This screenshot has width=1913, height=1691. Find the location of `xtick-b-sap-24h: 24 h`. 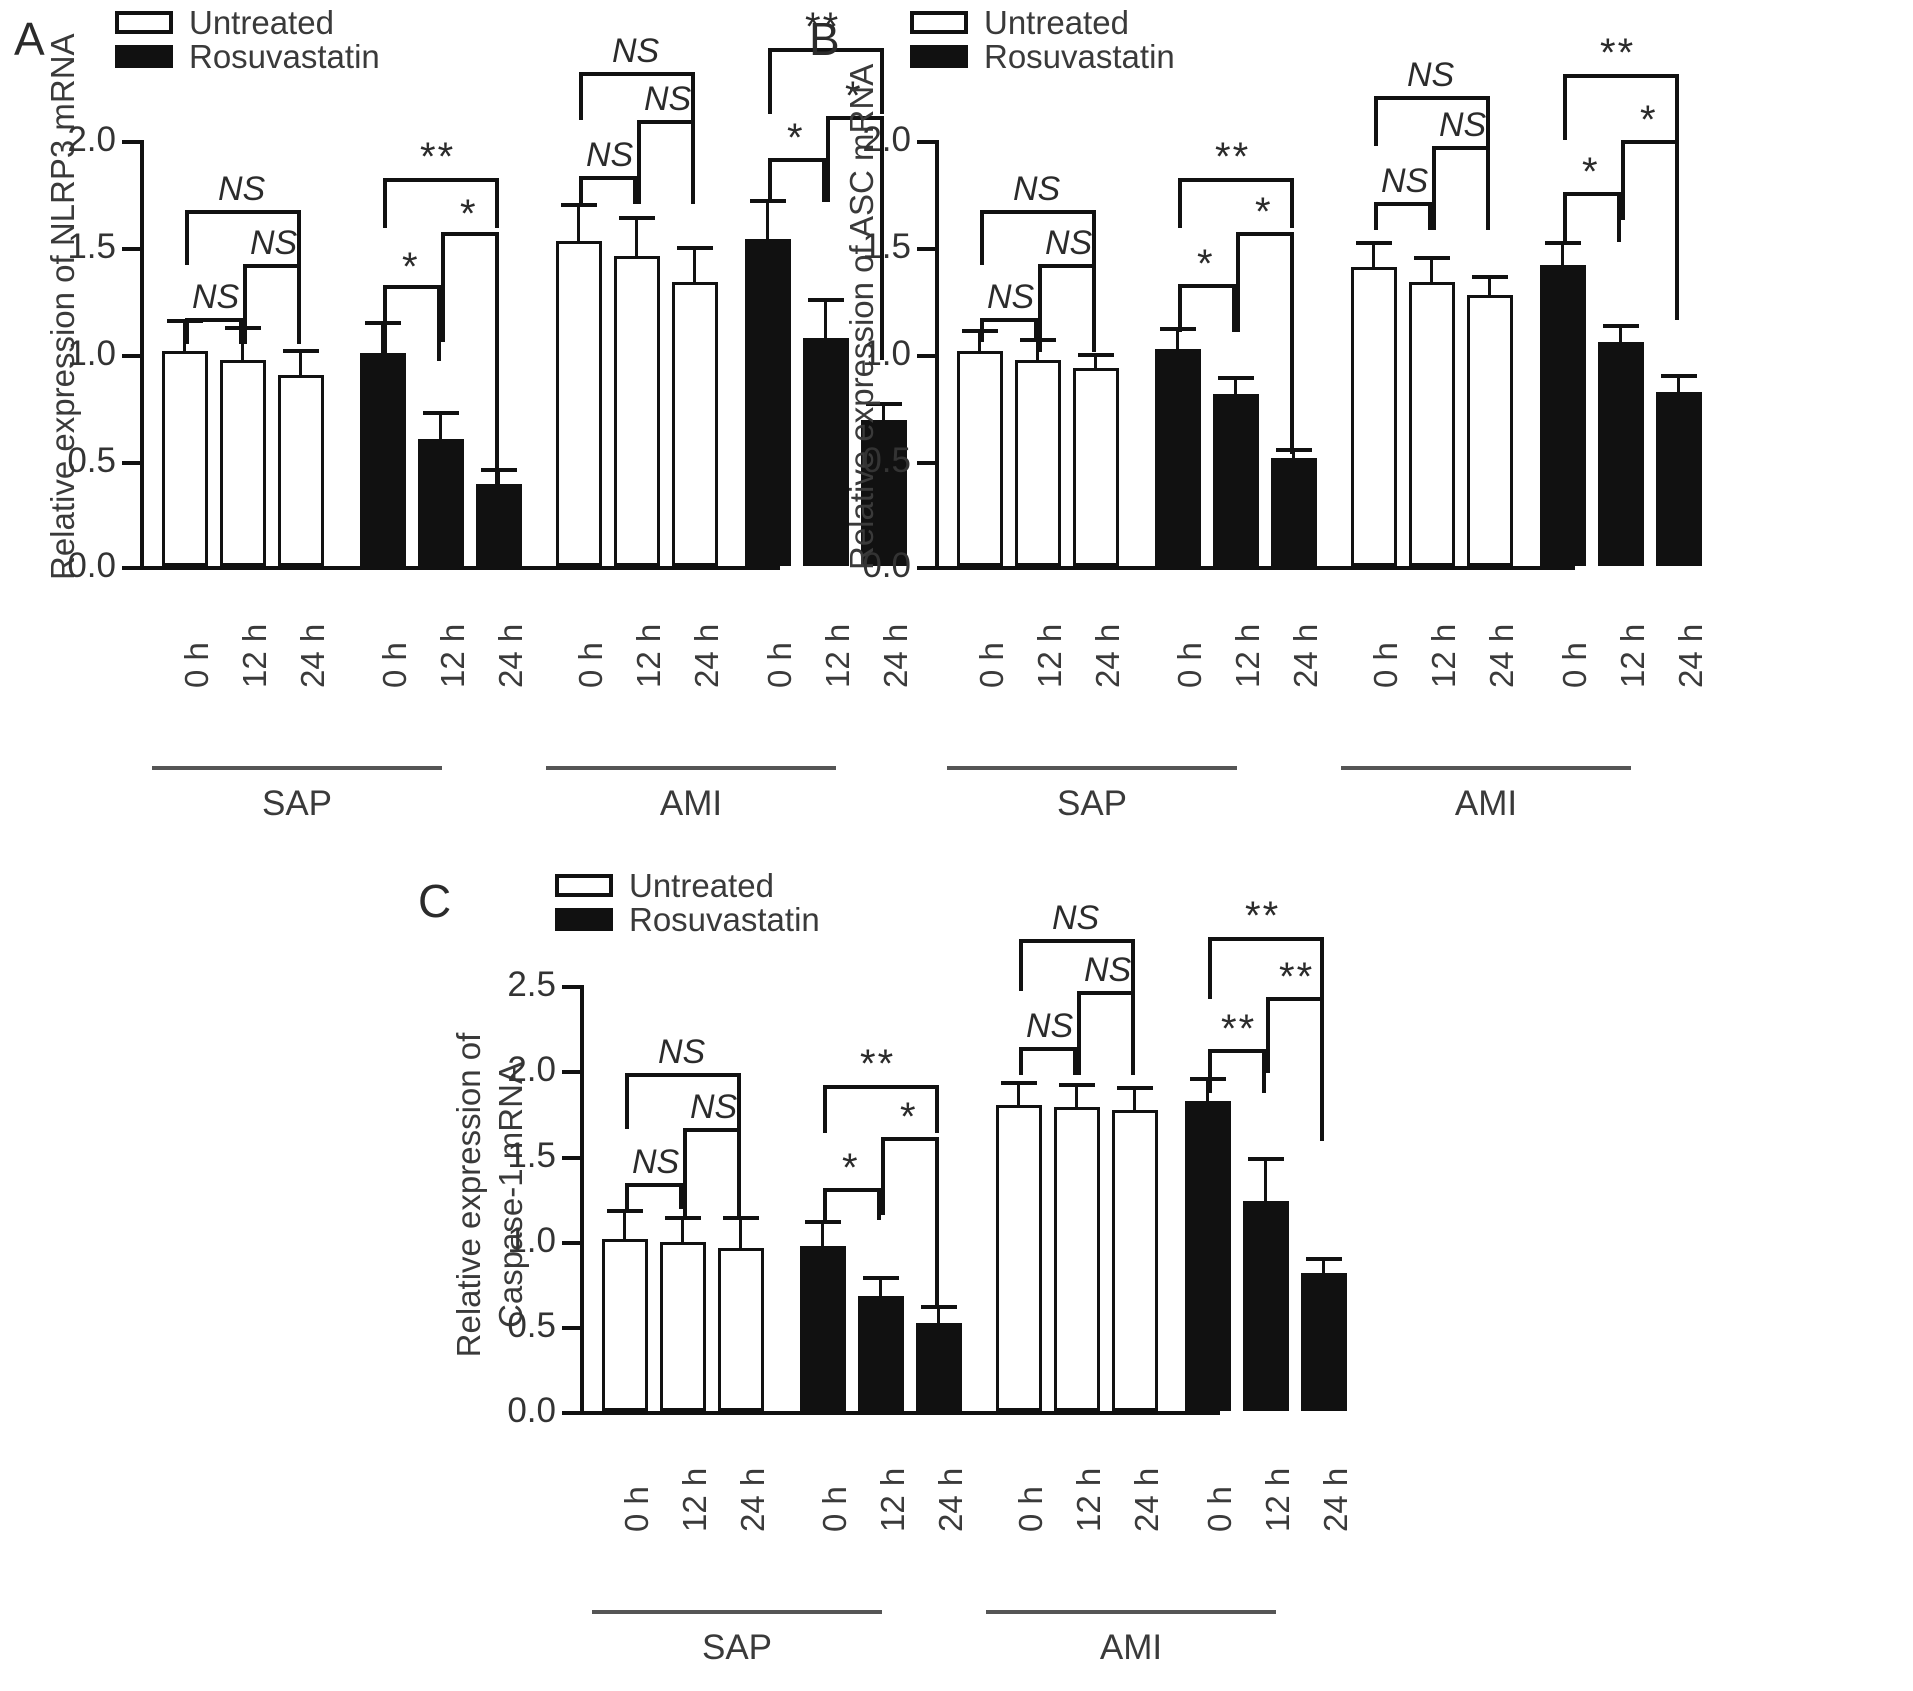

xtick-b-sap-24h: 24 h is located at coordinates (1107, 655).